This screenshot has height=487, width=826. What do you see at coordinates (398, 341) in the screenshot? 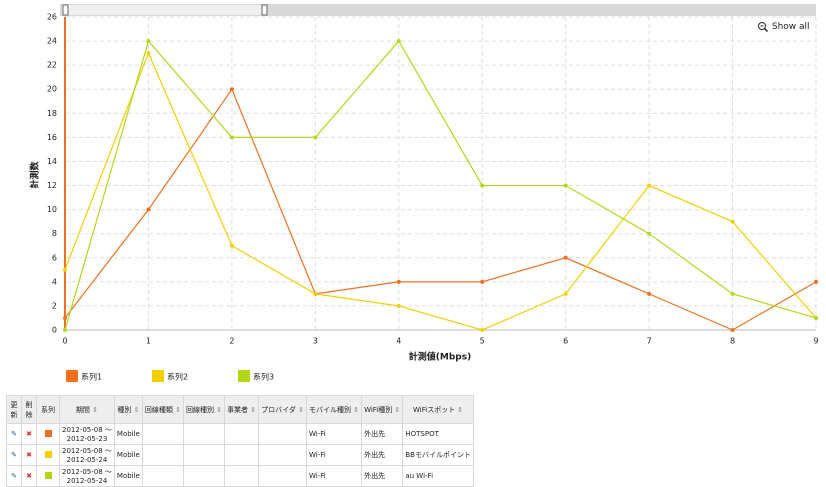
I see `x-tick-label: 4` at bounding box center [398, 341].